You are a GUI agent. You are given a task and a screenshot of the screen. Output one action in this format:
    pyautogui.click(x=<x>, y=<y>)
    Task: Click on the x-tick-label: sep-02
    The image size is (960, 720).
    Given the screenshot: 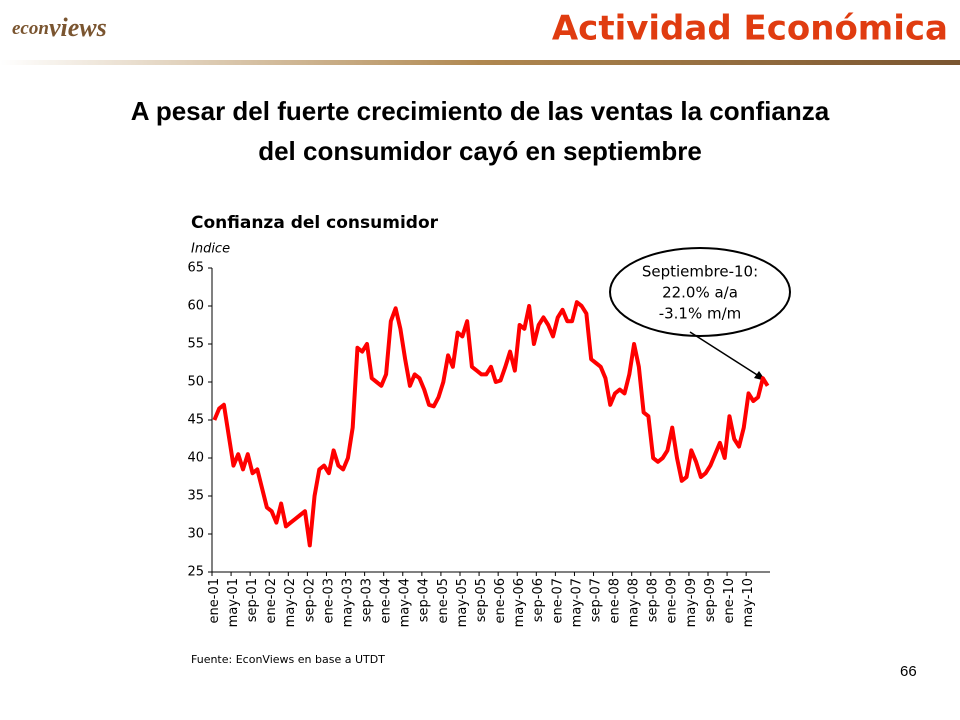 What is the action you would take?
    pyautogui.click(x=309, y=600)
    